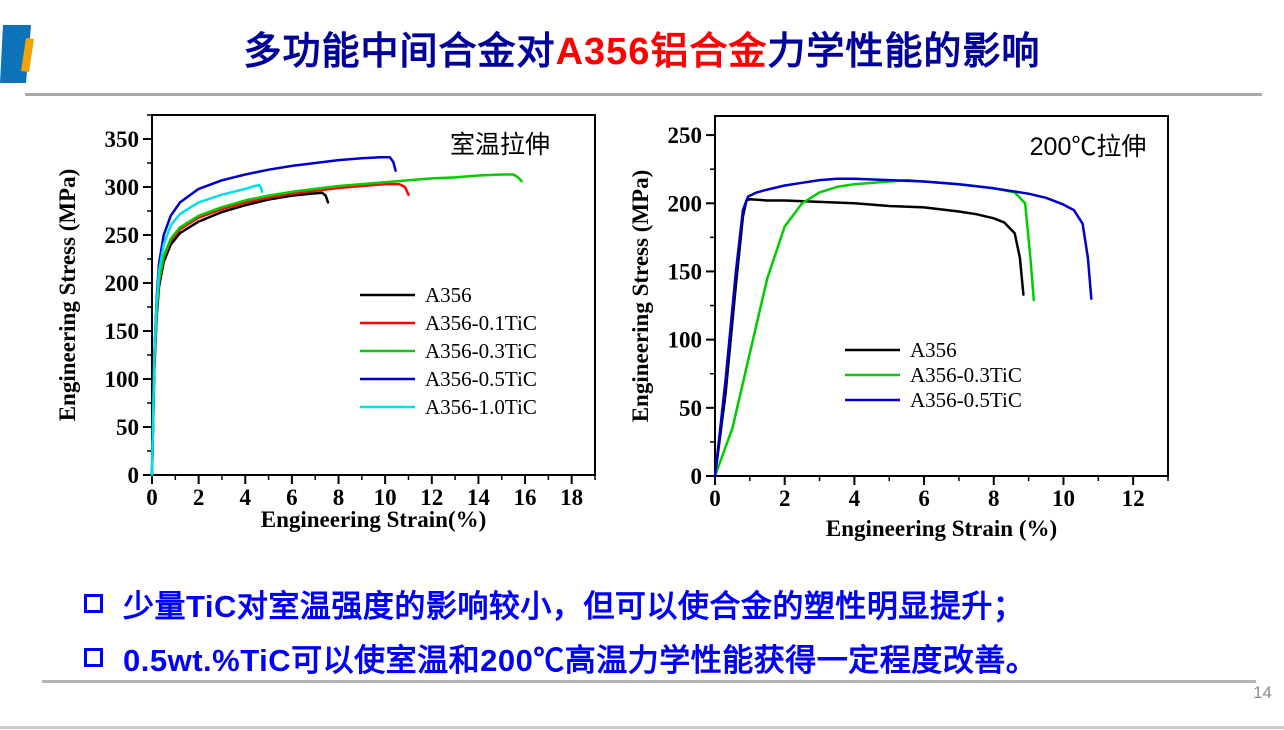  Describe the element at coordinates (525, 497) in the screenshot. I see `x-tick-label: 16` at that location.